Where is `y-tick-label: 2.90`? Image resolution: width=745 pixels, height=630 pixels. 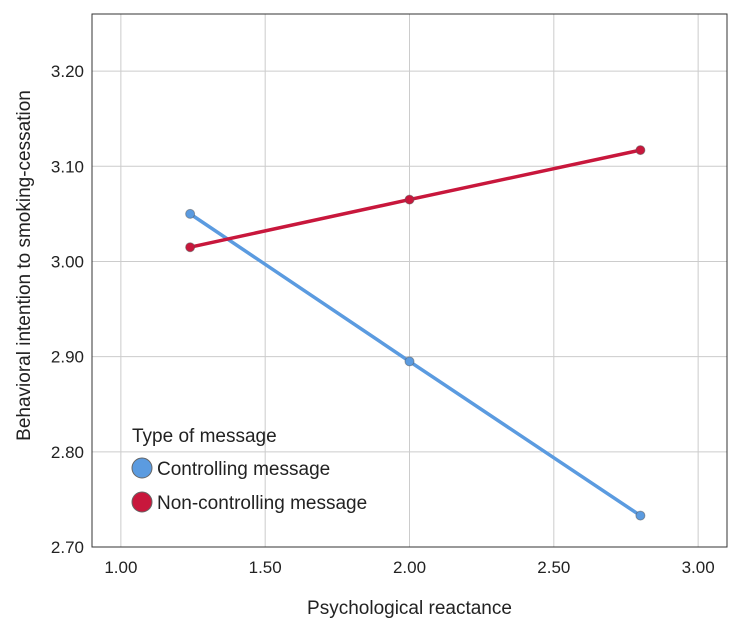 y-tick-label: 2.90 is located at coordinates (67, 357).